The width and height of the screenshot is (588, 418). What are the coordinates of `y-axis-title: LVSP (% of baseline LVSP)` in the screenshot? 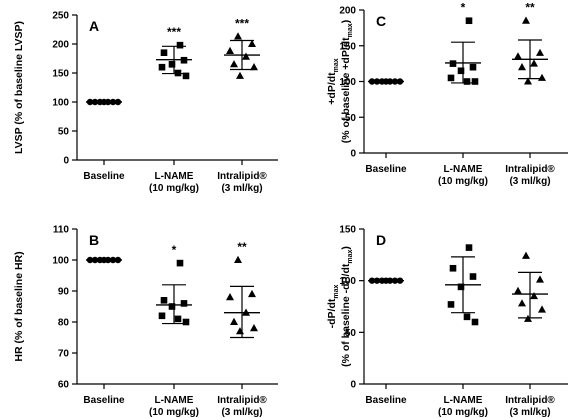 It's located at (19, 87).